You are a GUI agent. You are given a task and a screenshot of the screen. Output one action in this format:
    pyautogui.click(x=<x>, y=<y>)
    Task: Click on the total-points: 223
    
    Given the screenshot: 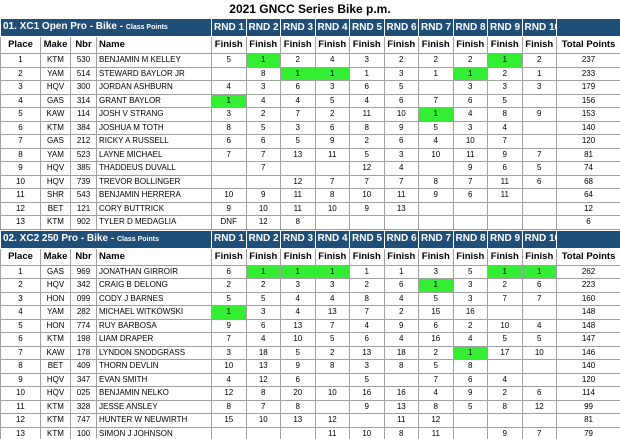 What is the action you would take?
    pyautogui.click(x=588, y=285)
    